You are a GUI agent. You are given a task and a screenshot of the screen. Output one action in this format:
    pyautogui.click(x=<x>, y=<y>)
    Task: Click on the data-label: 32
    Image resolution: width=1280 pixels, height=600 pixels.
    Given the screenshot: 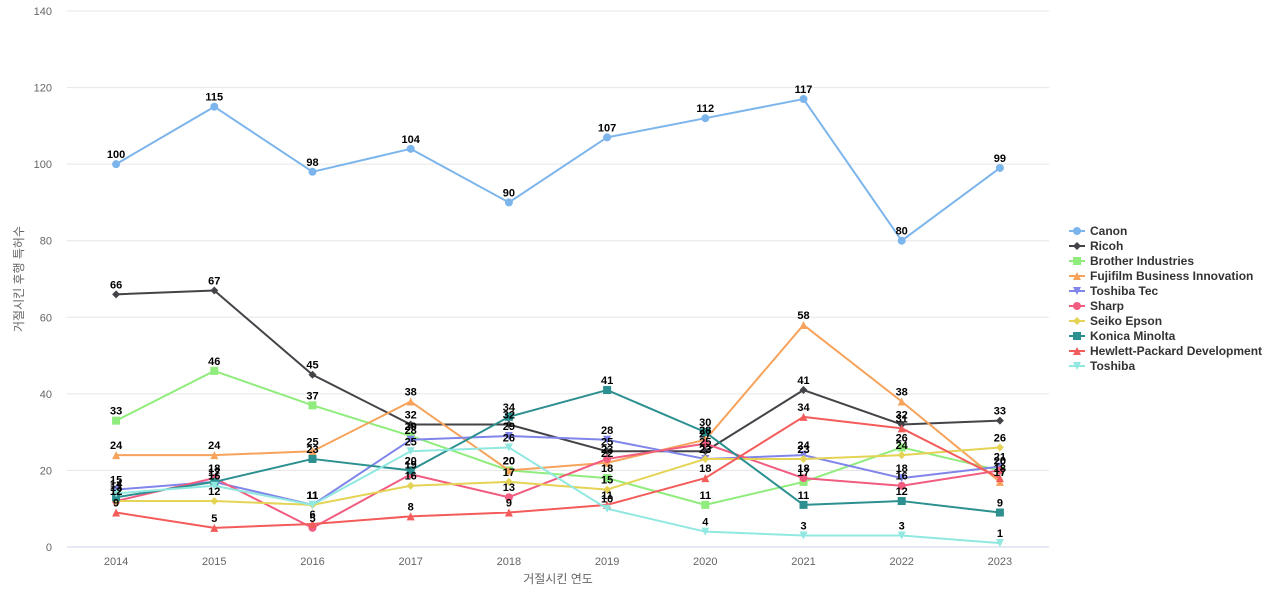 What is the action you would take?
    pyautogui.click(x=509, y=415)
    